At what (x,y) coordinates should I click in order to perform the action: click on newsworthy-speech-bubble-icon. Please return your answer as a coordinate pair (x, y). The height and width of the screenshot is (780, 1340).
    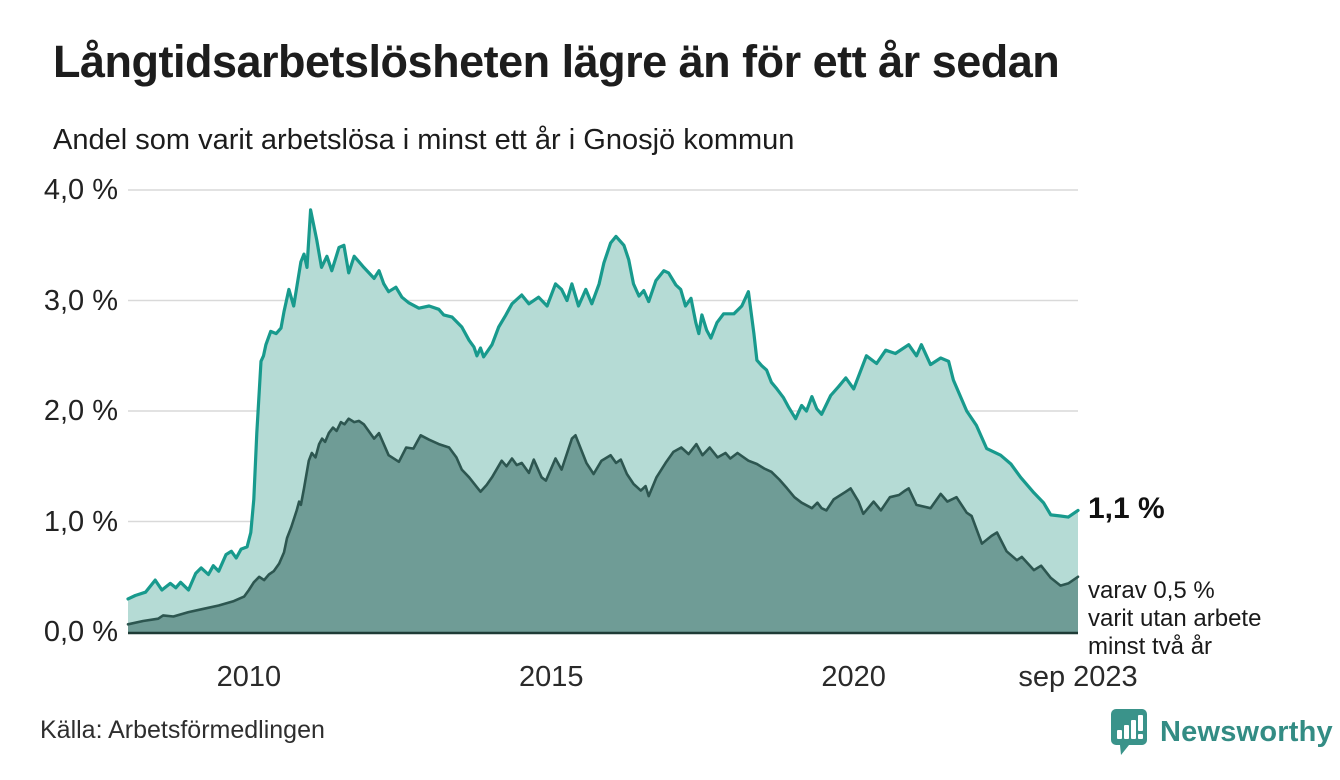
    Looking at the image, I should click on (1129, 732).